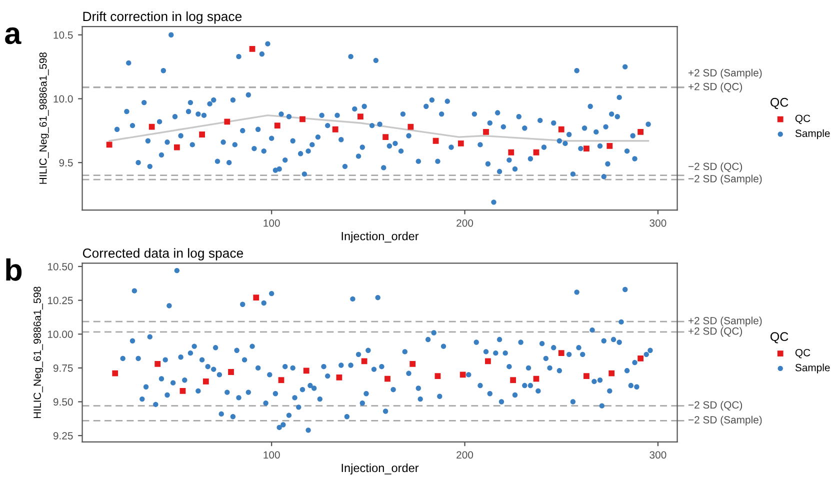 The width and height of the screenshot is (831, 483). Describe the element at coordinates (63, 436) in the screenshot. I see `y-tick-label: 9.25` at that location.